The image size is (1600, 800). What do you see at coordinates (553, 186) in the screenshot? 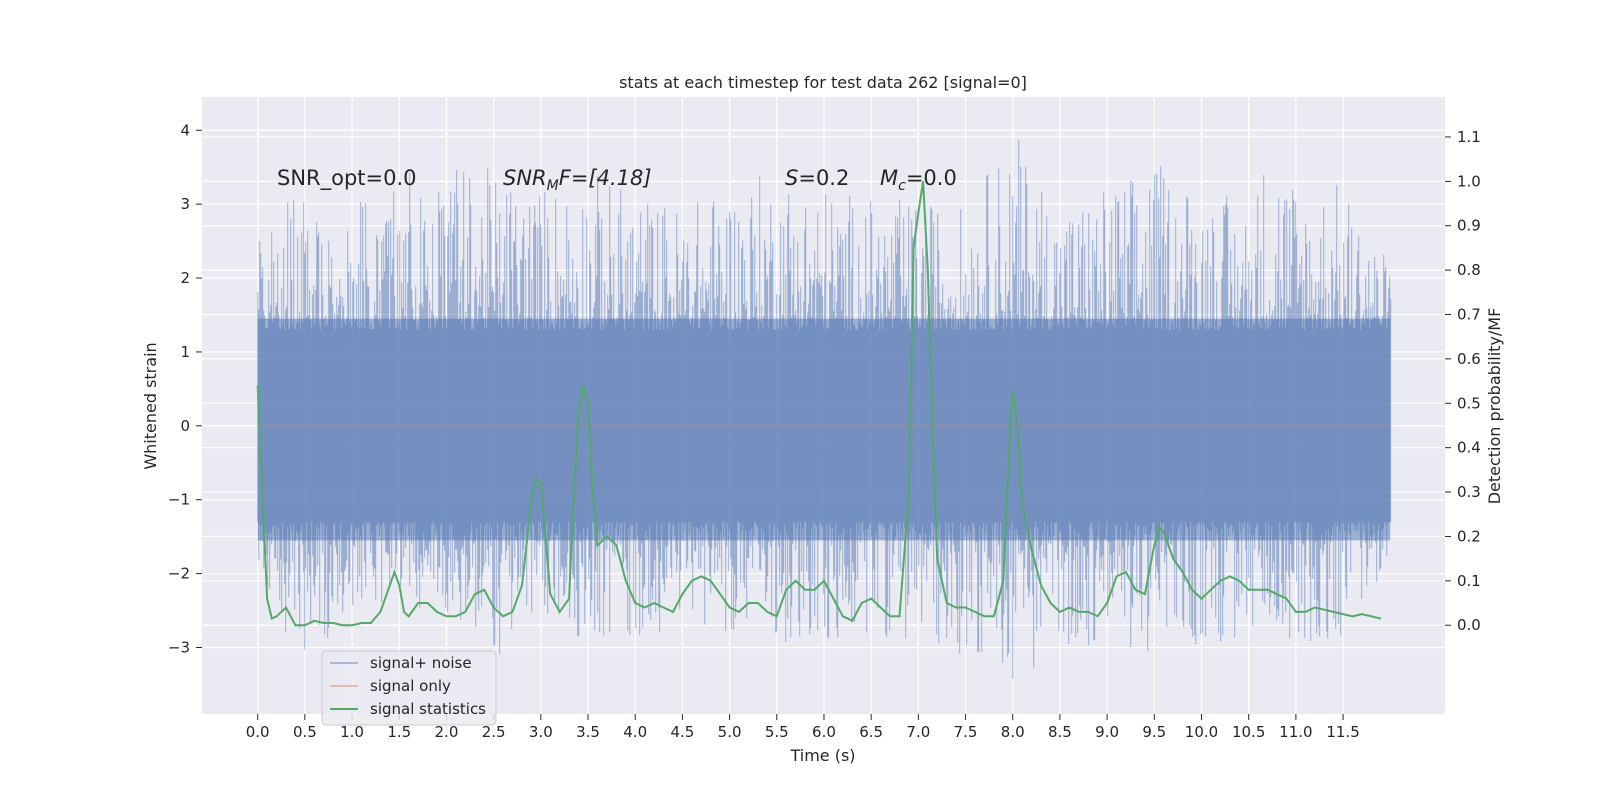
I see `snr-mf-sub: M` at bounding box center [553, 186].